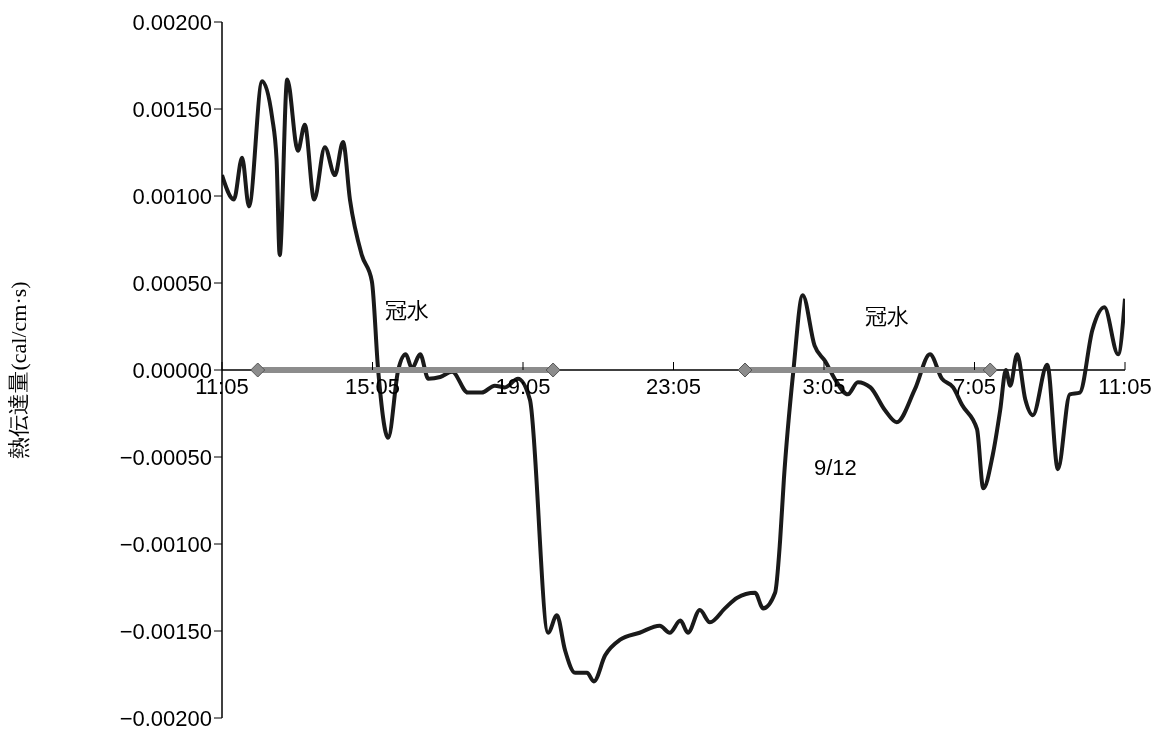  What do you see at coordinates (172, 196) in the screenshot?
I see `y-tick-label: 0.00100` at bounding box center [172, 196].